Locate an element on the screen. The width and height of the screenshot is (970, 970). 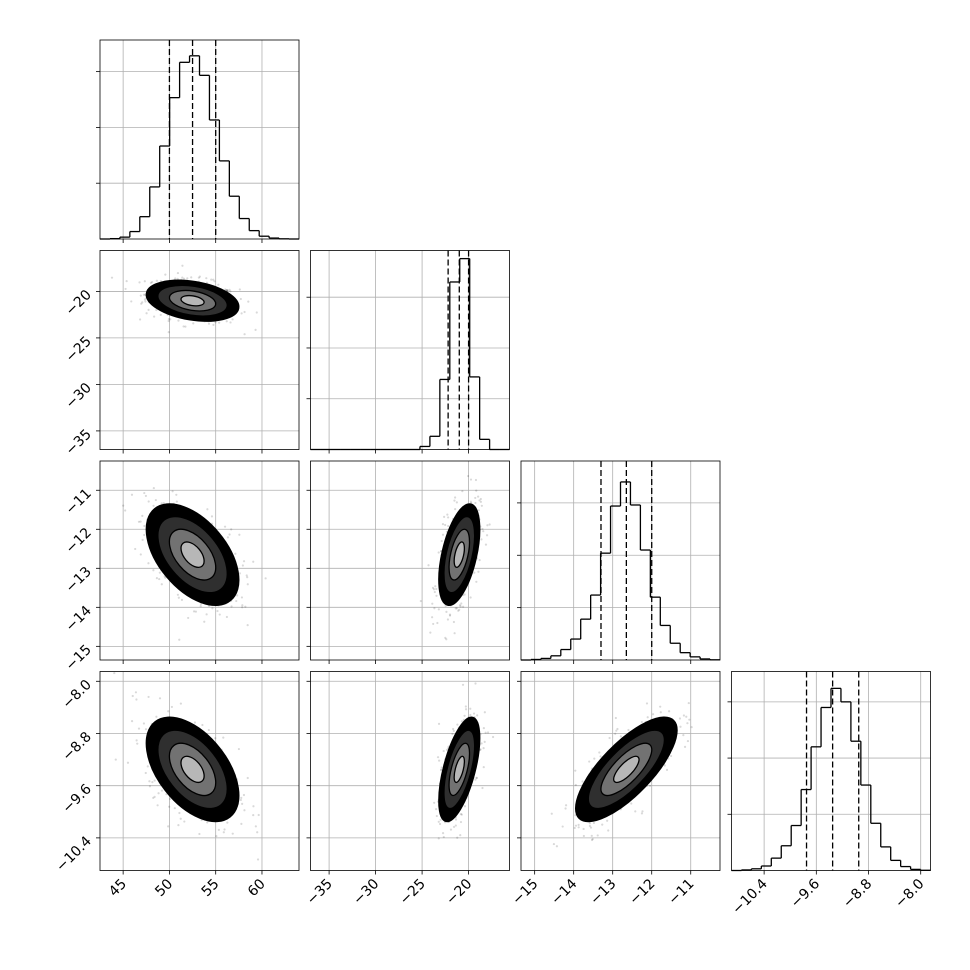
y-tick-label: −8.8 is located at coordinates (76, 746).